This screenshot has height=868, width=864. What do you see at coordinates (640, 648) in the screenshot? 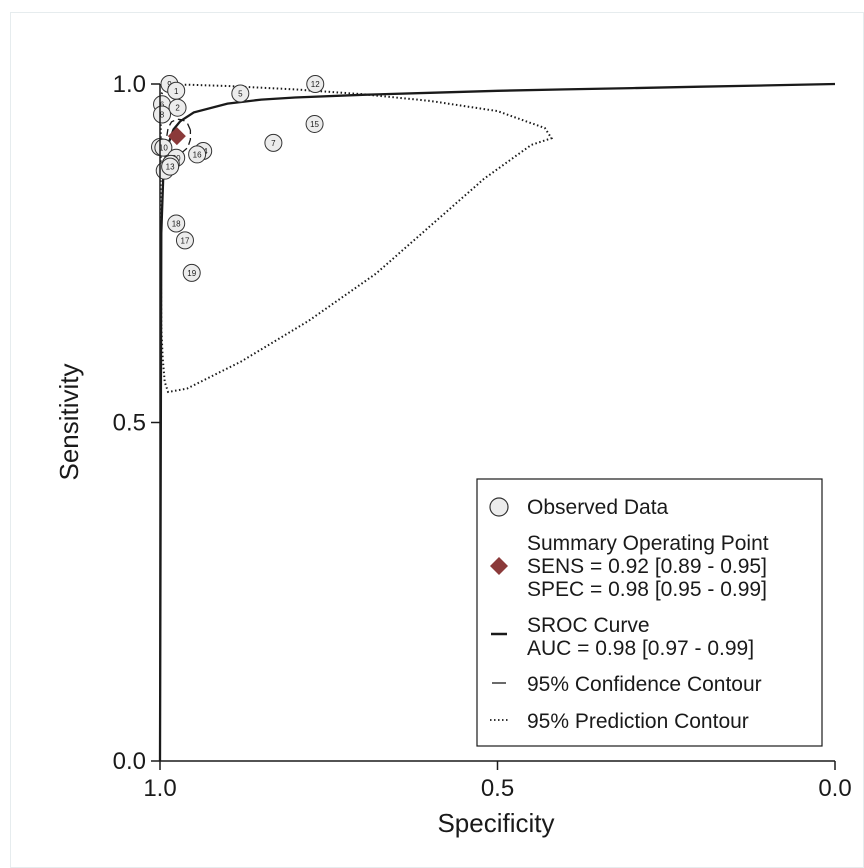
I see `legend-text-line: AUC = 0.98 [0.97 - 0.99]` at bounding box center [640, 648].